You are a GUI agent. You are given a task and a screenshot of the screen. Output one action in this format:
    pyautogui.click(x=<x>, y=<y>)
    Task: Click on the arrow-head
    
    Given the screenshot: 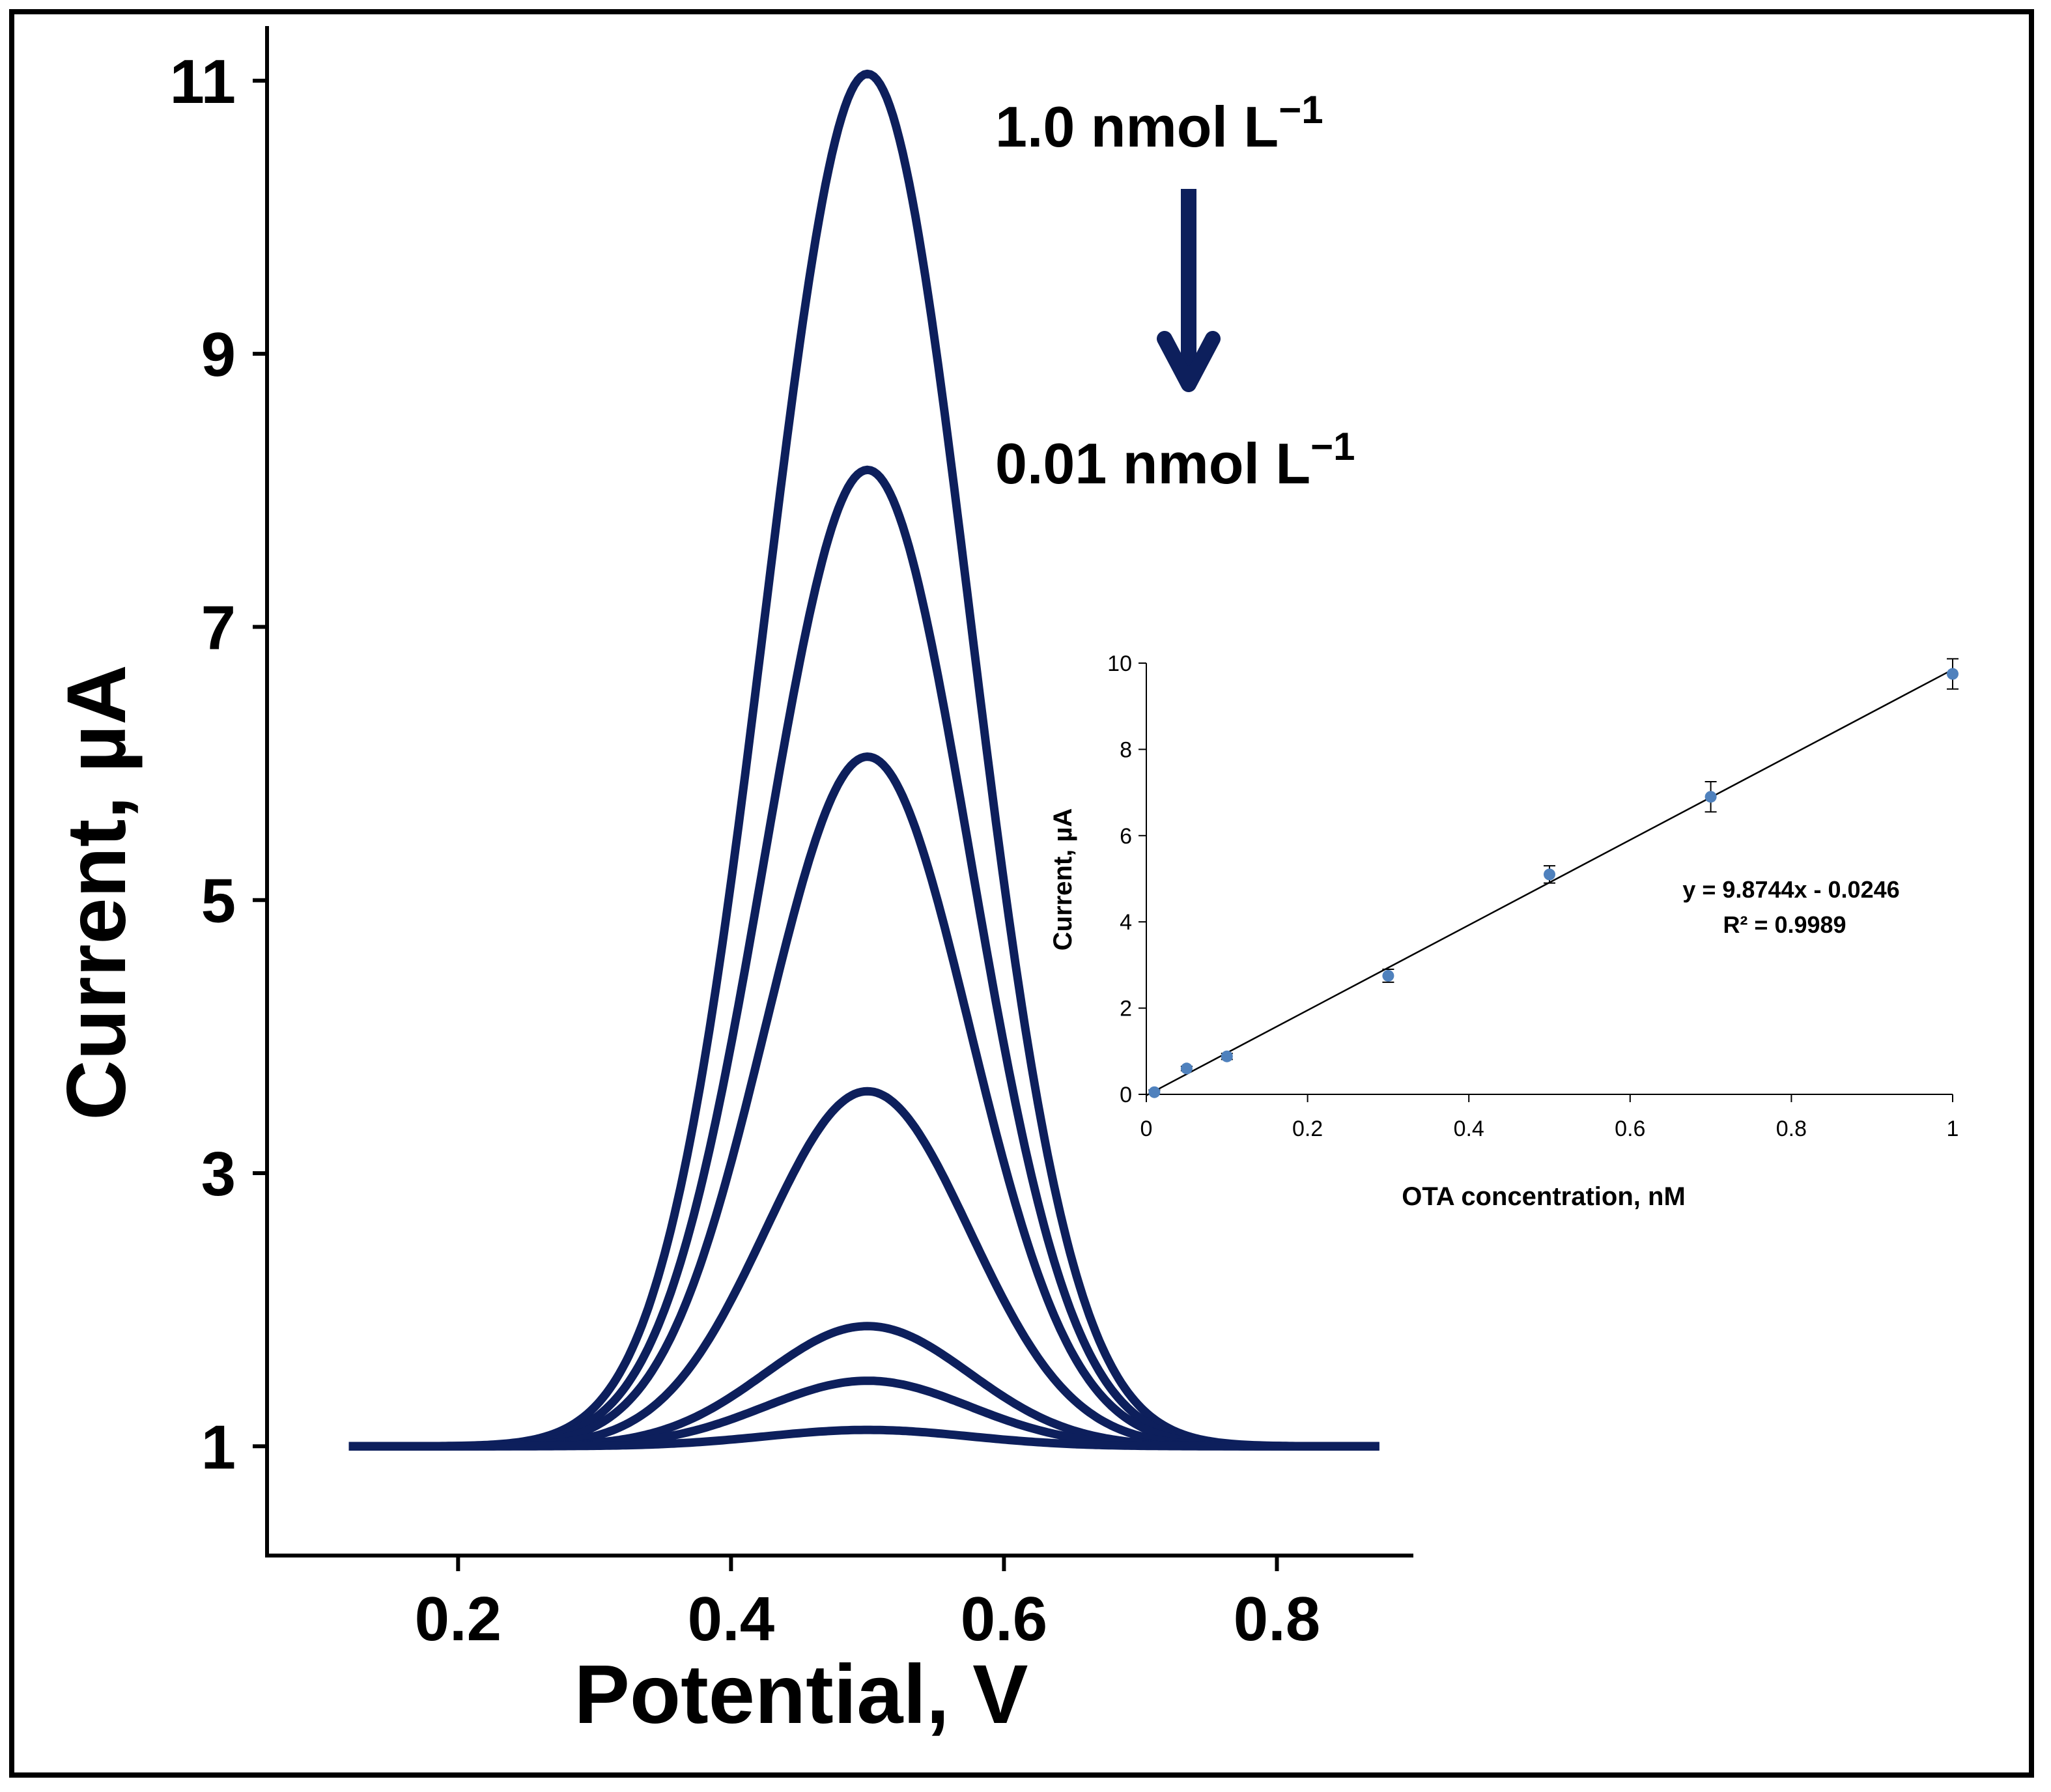 What is the action you would take?
    pyautogui.click(x=1189, y=361)
    